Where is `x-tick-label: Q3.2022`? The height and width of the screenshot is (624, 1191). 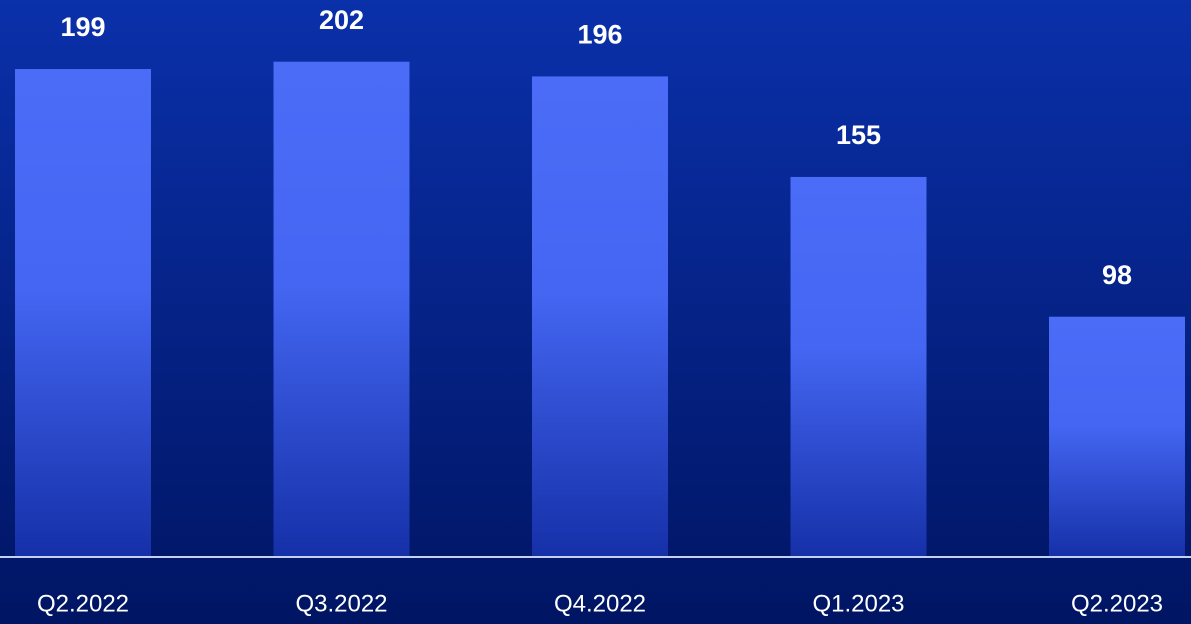 x-tick-label: Q3.2022 is located at coordinates (341, 603).